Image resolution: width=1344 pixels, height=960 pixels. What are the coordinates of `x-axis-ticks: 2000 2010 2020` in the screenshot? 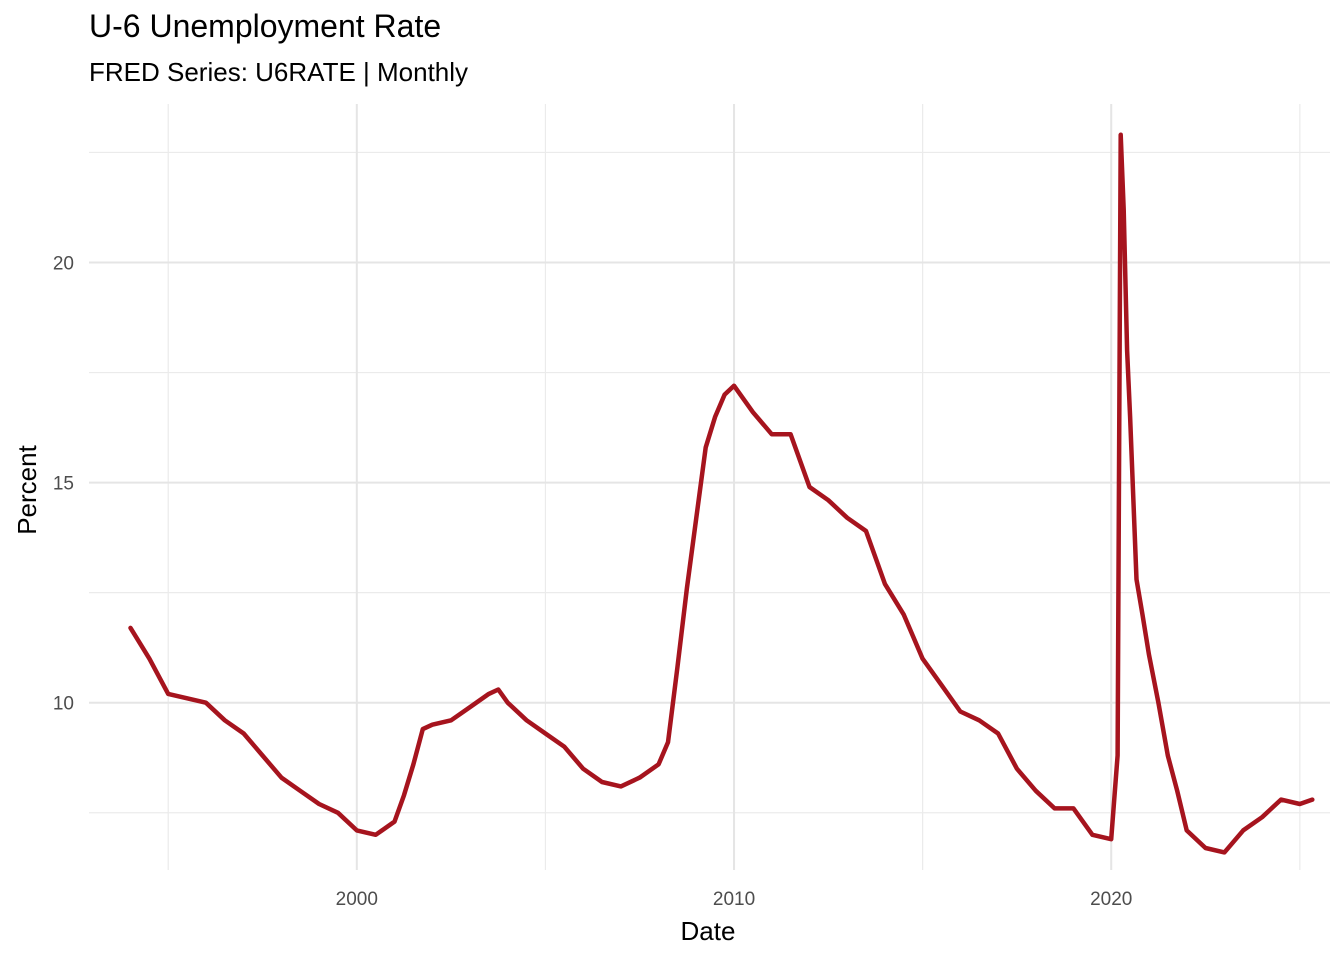 It's located at (734, 899).